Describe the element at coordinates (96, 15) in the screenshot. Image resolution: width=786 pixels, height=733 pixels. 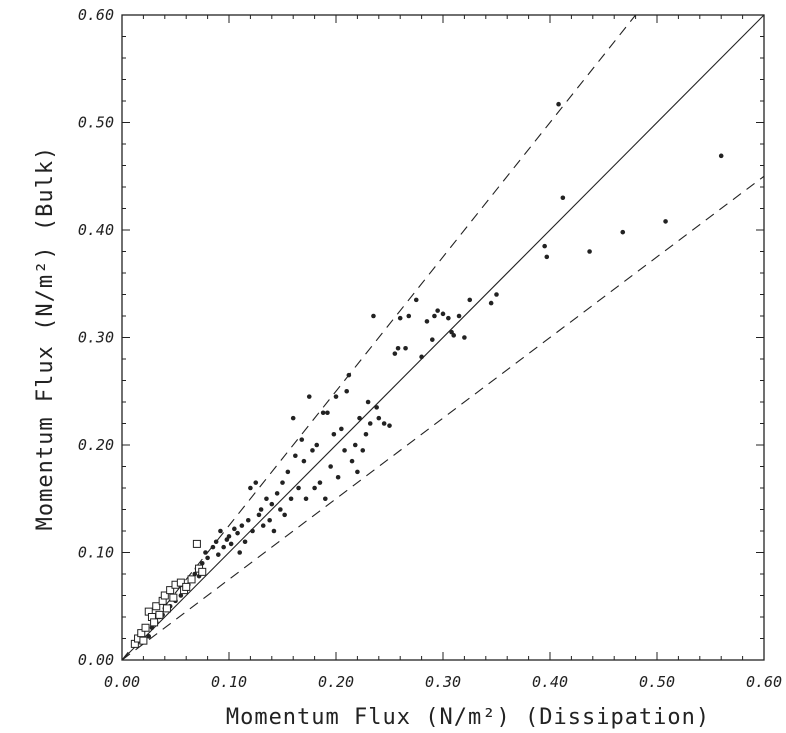
I see `y-tick-label: 0.60` at that location.